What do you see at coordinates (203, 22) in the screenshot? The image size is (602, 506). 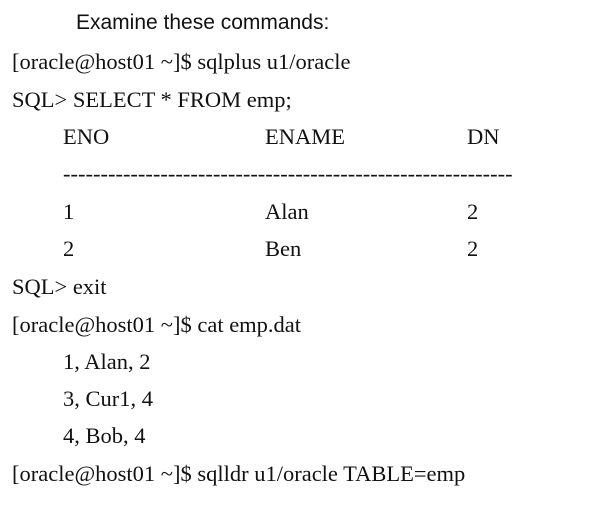 I see `question-heading: Examine these commands:` at bounding box center [203, 22].